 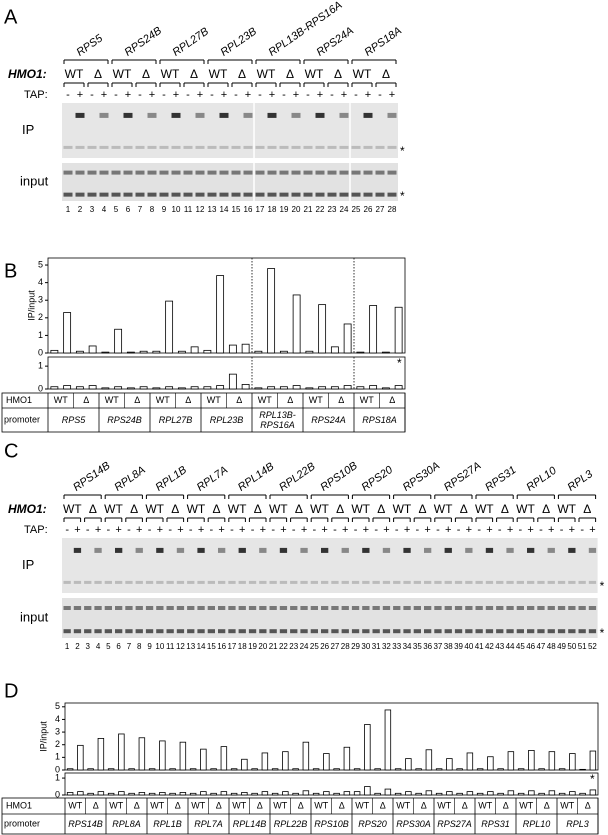 I want to click on gene-label: RPL3, so click(x=581, y=481).